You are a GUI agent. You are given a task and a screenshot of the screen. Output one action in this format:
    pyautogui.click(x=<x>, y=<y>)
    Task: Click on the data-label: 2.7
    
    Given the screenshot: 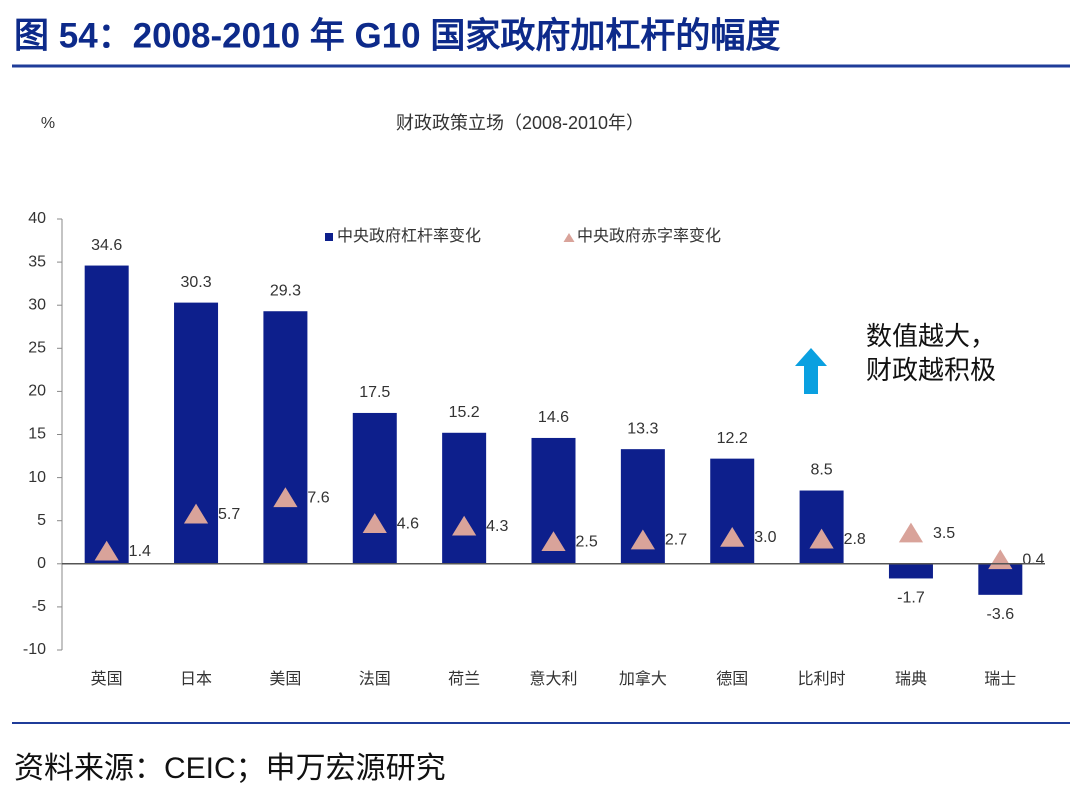 What is the action you would take?
    pyautogui.click(x=676, y=540)
    